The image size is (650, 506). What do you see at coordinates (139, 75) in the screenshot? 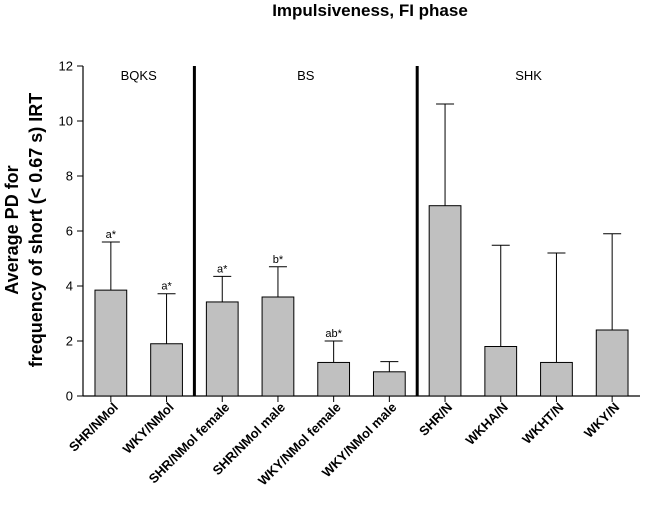
I see `group-label: BQKS` at bounding box center [139, 75].